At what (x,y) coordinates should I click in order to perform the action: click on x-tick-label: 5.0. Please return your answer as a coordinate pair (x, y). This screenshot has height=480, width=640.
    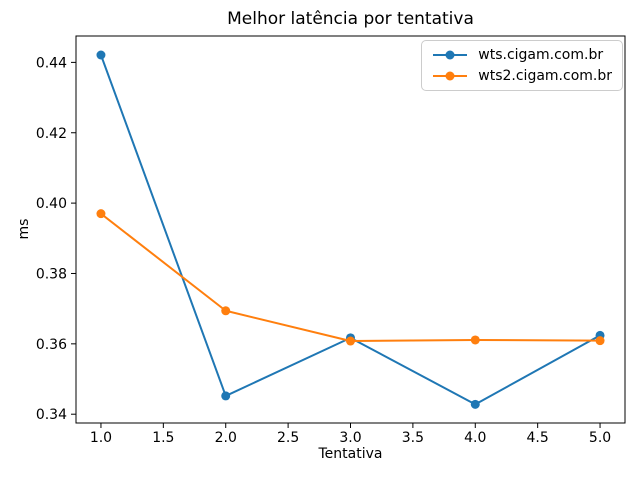
    Looking at the image, I should click on (600, 438).